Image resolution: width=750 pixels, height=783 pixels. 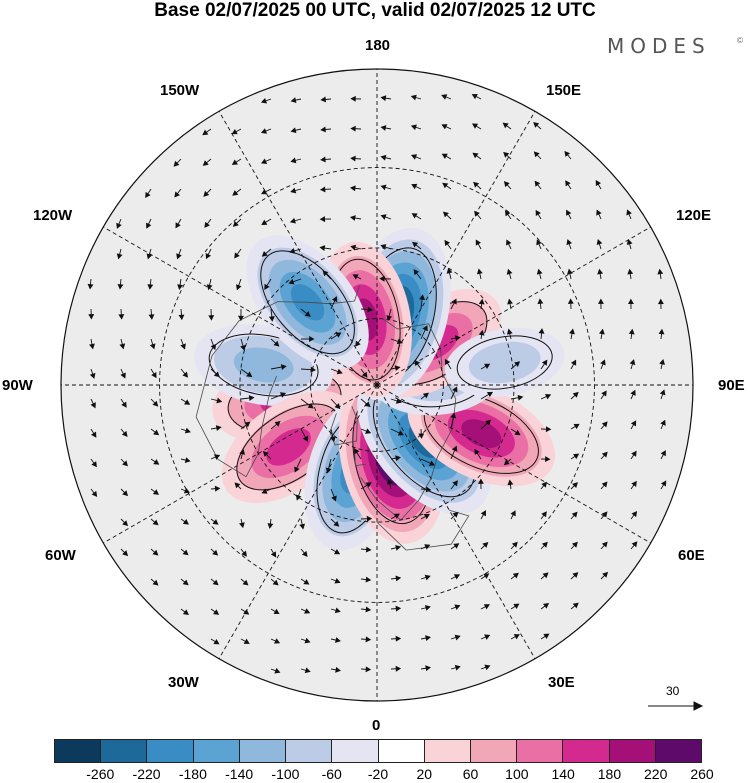 I want to click on registered-mark: ©, so click(x=740, y=40).